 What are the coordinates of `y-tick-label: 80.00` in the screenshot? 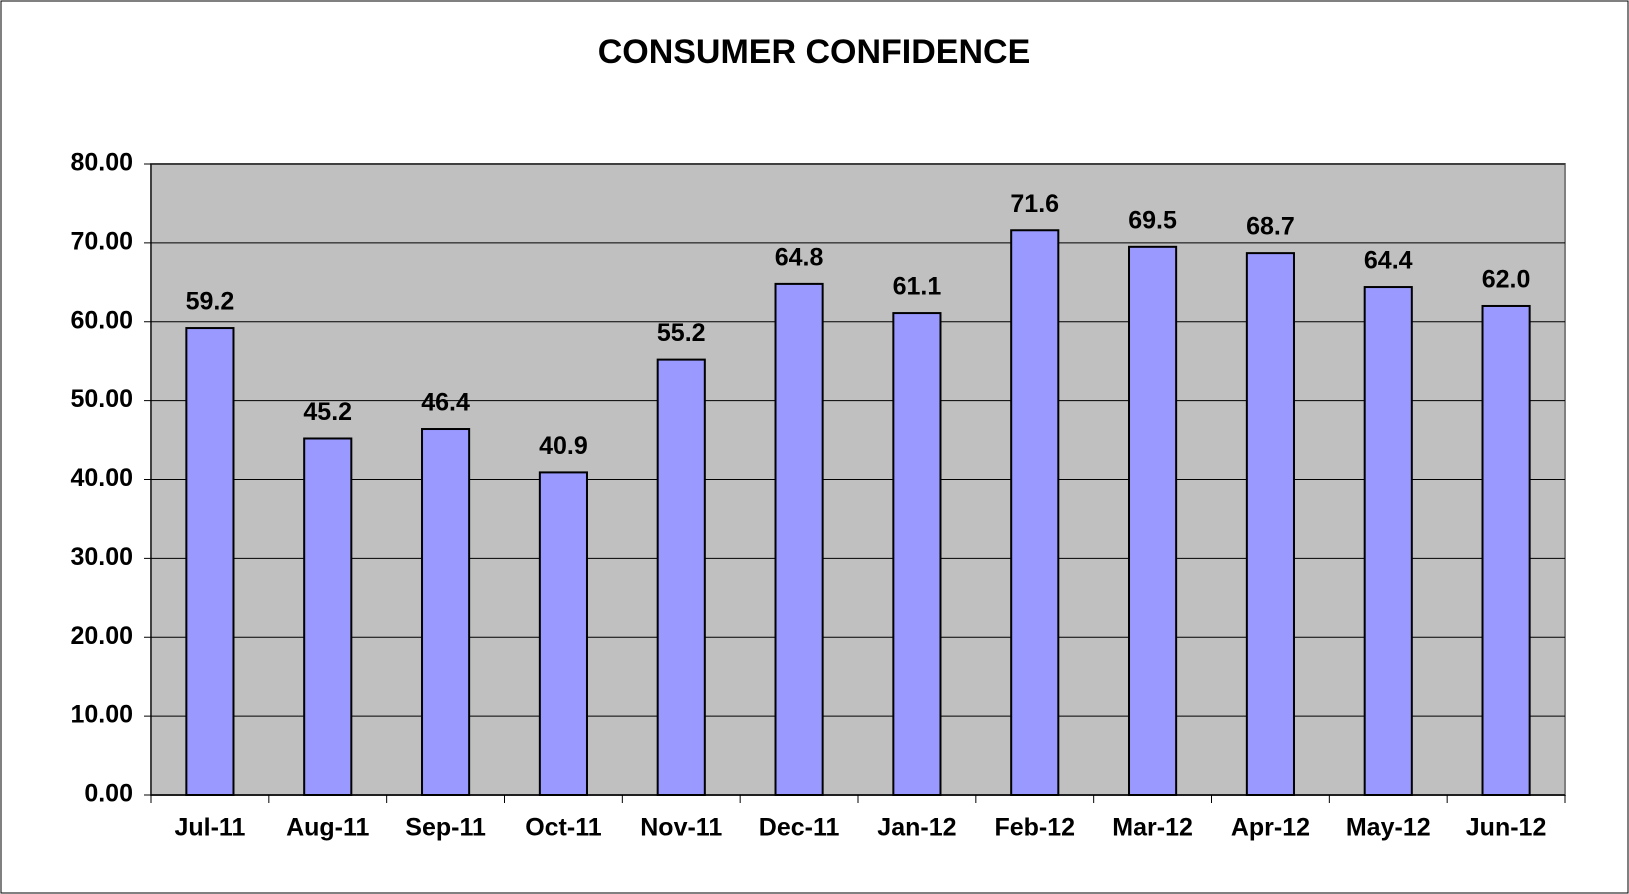 It's located at (101, 163).